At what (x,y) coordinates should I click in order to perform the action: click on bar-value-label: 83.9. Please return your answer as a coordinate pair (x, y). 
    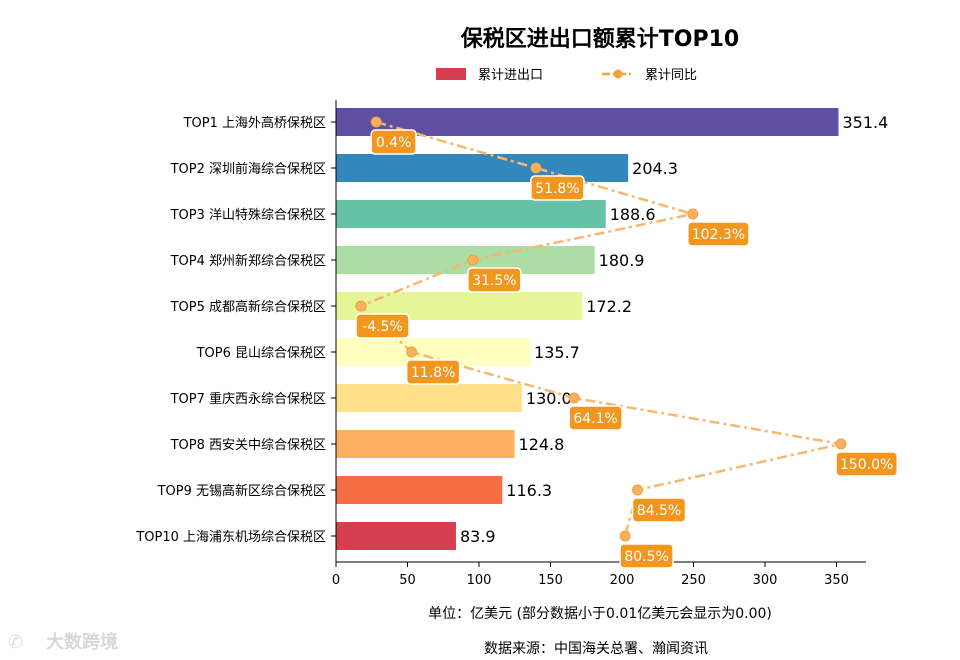
    Looking at the image, I should click on (478, 536).